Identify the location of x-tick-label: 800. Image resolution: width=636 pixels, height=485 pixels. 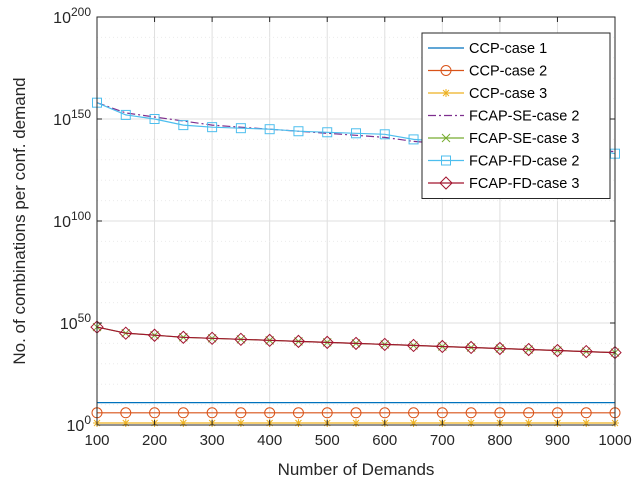
(499, 440).